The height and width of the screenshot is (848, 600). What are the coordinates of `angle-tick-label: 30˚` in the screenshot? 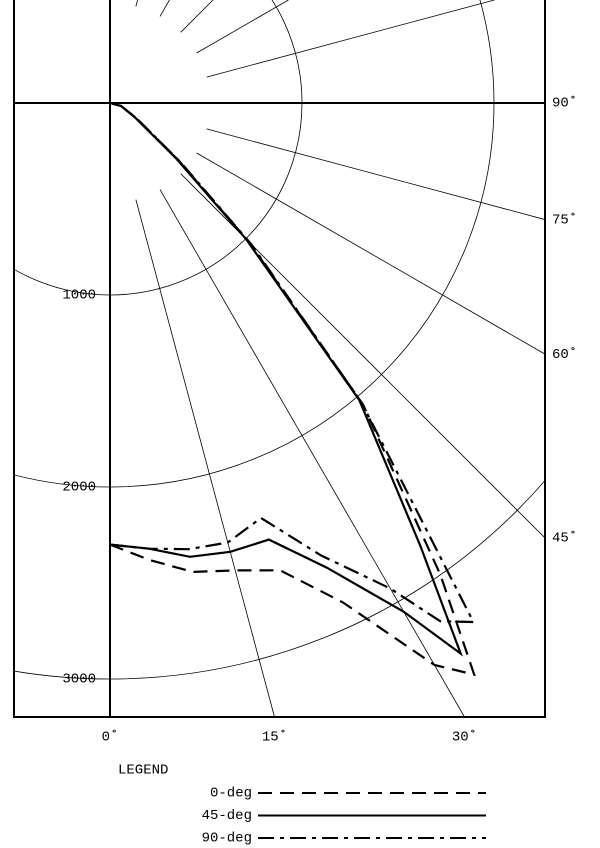 It's located at (464, 738).